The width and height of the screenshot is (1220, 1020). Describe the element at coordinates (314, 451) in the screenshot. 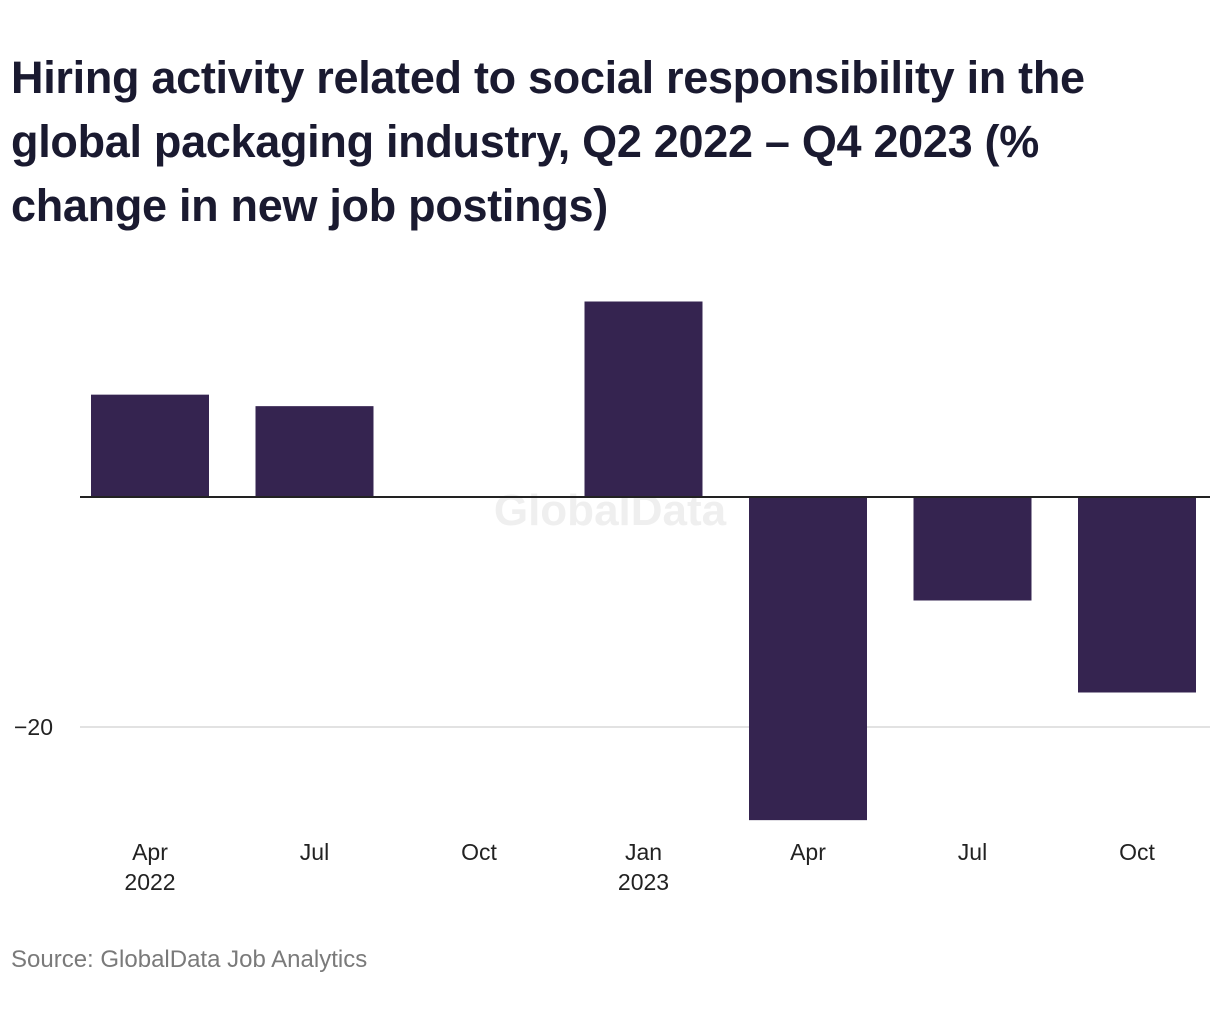

I see `bar-jul-2022` at that location.